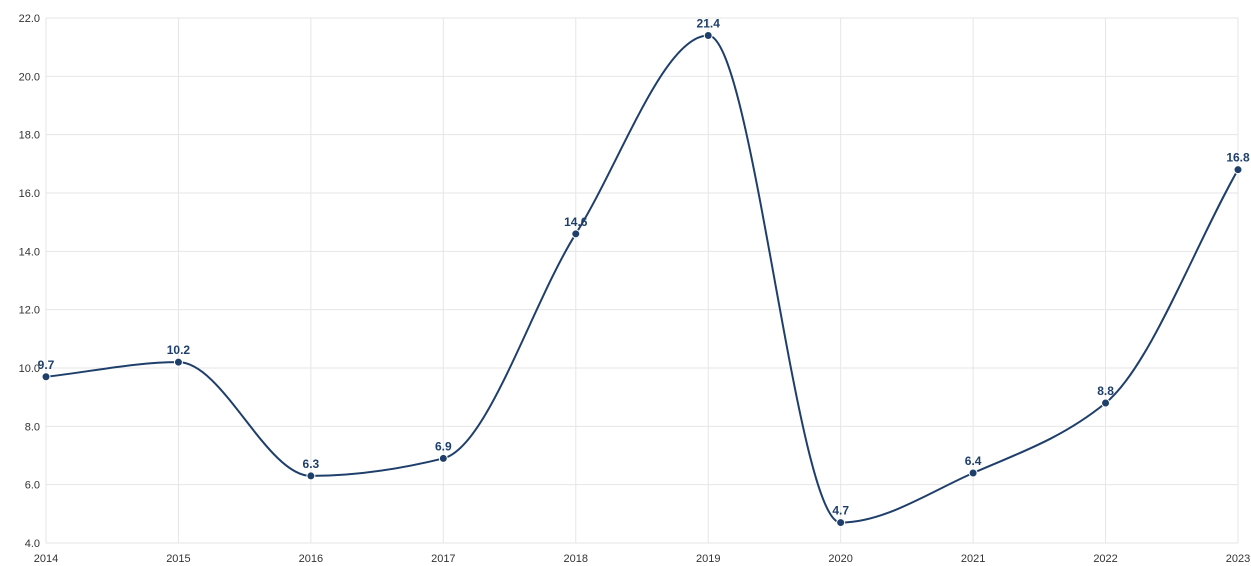  Describe the element at coordinates (1105, 559) in the screenshot. I see `x-tick-label: 2022` at that location.